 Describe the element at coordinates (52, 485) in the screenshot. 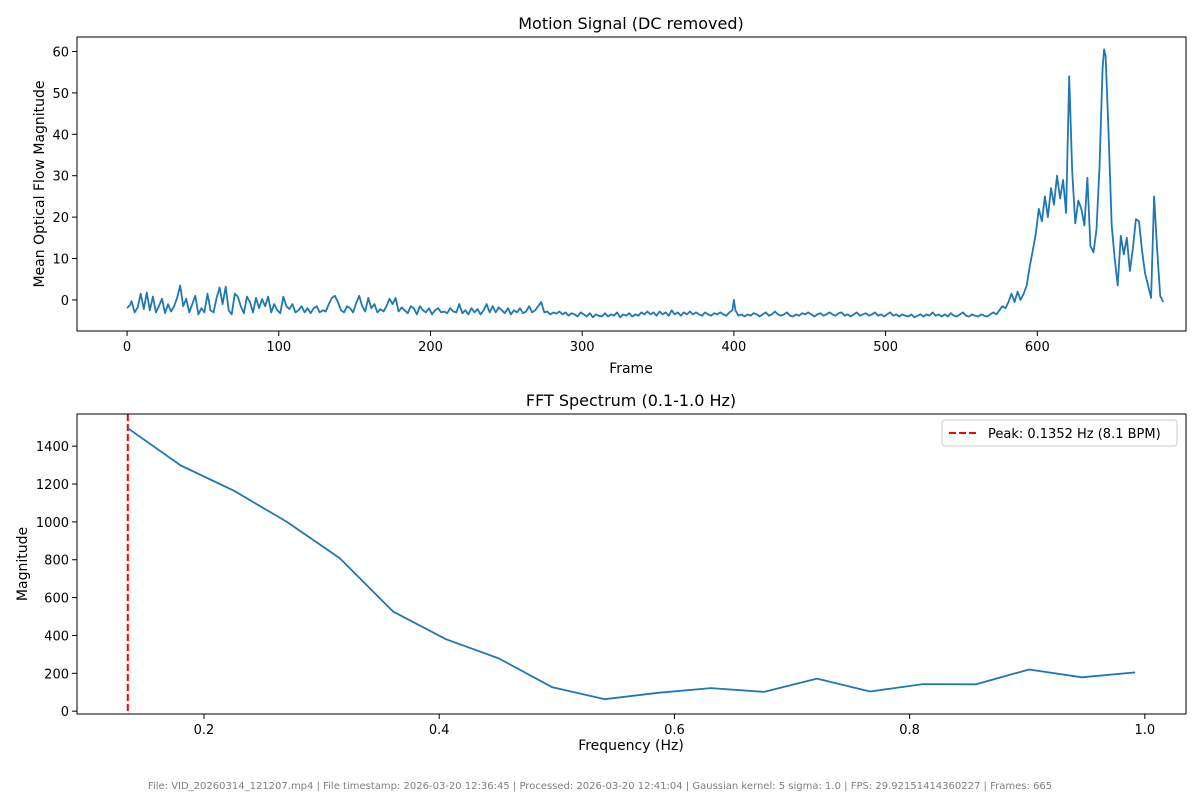

I see `fft-y-tick-label: 1200` at that location.